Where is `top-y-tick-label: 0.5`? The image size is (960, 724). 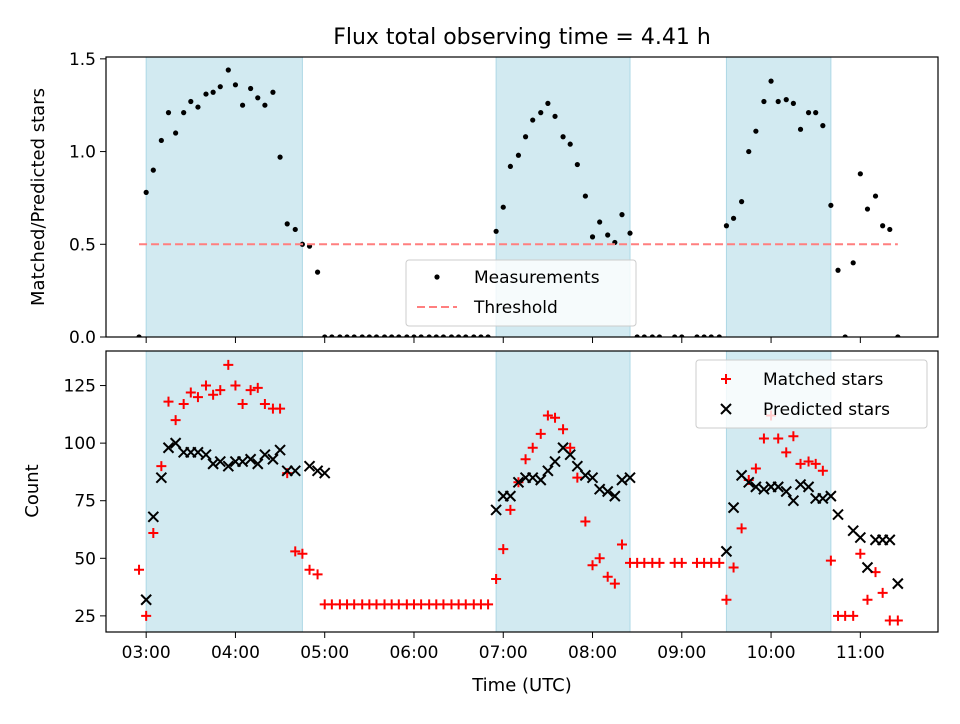 top-y-tick-label: 0.5 is located at coordinates (82, 245).